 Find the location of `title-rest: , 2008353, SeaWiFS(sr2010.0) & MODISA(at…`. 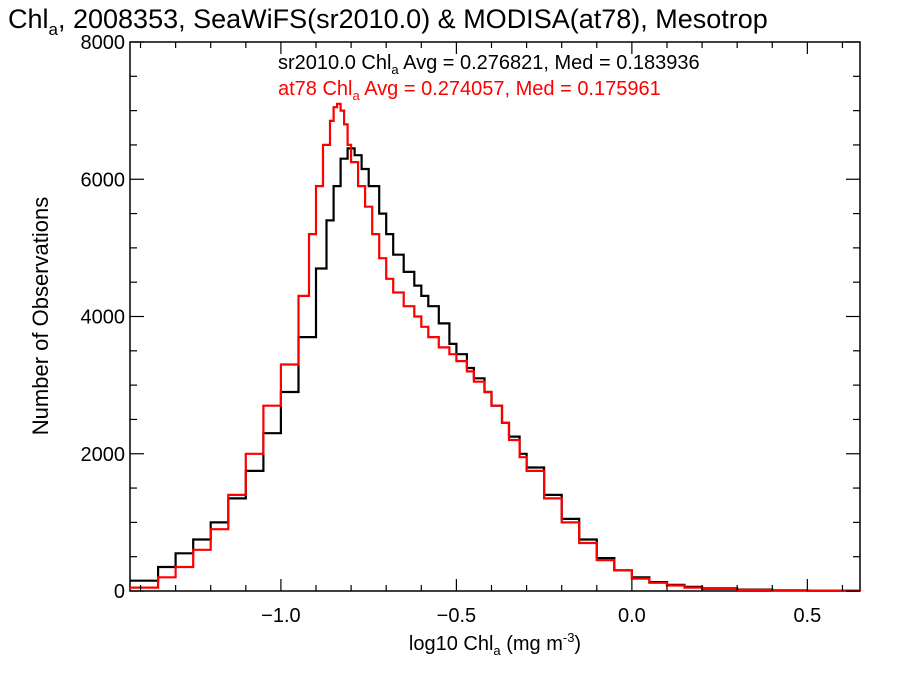

title-rest: , 2008353, SeaWiFS(sr2010.0) & MODISA(at… is located at coordinates (413, 19).